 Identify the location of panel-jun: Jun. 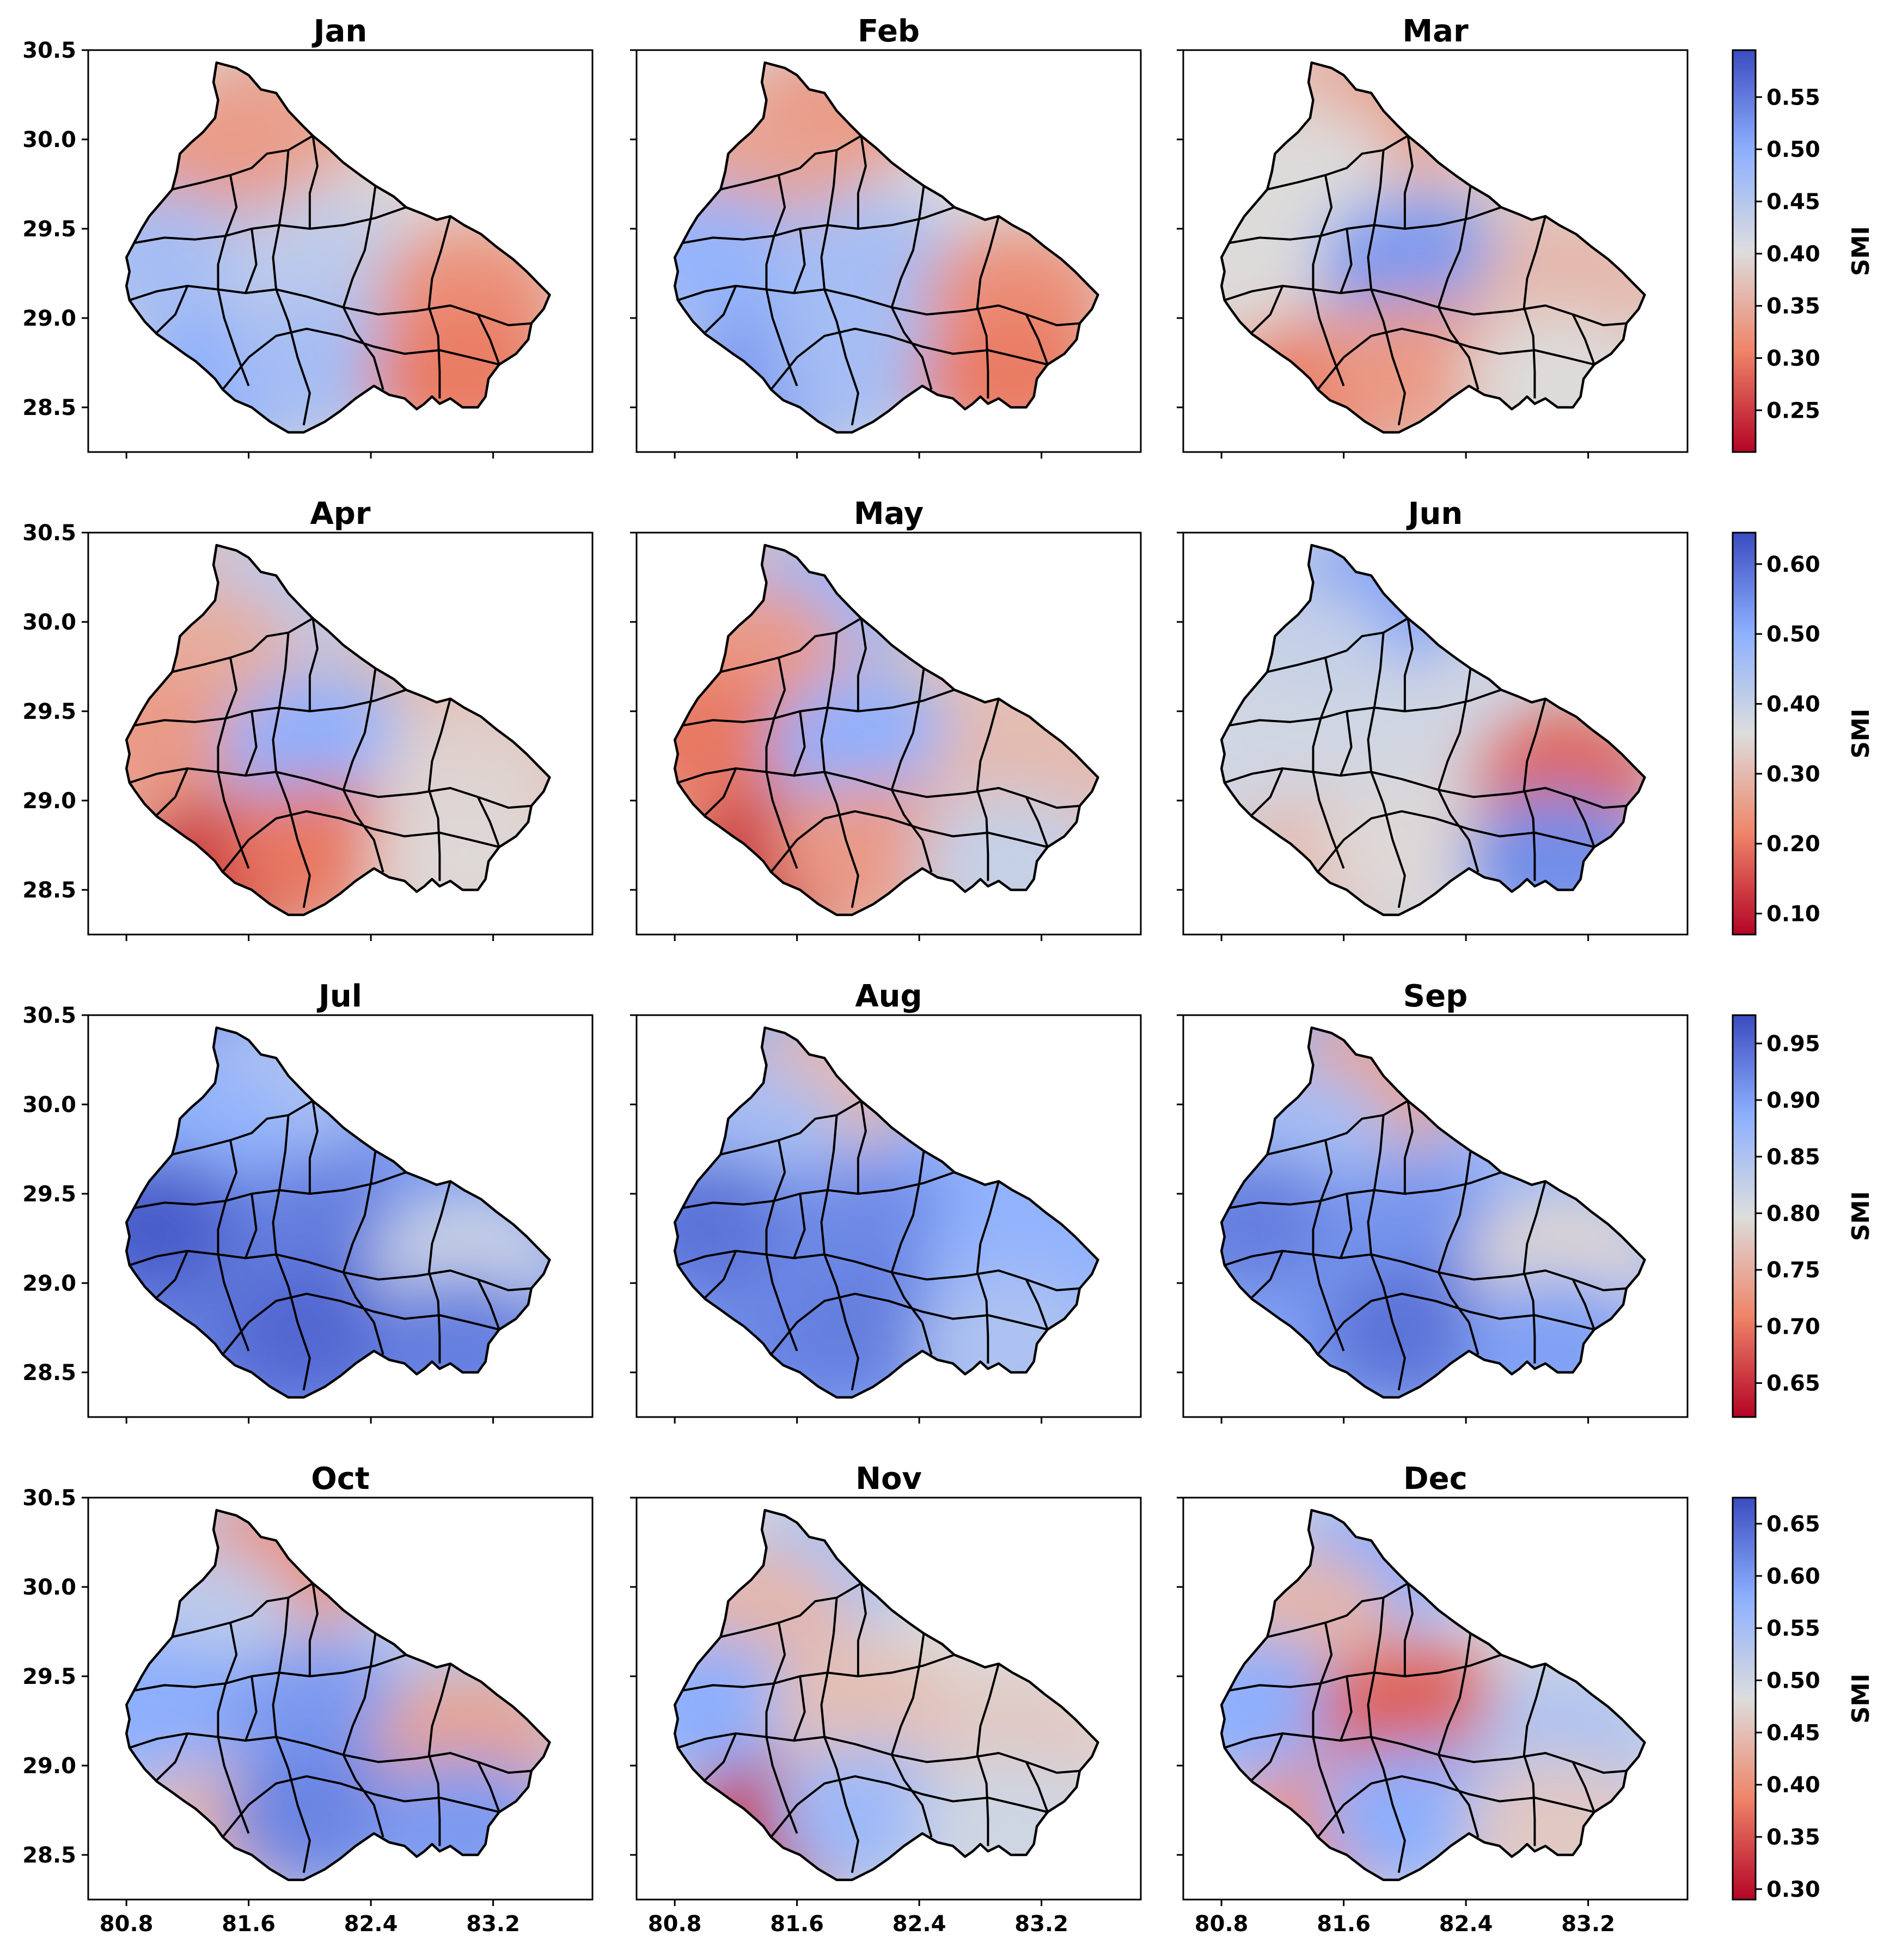
(1433, 718).